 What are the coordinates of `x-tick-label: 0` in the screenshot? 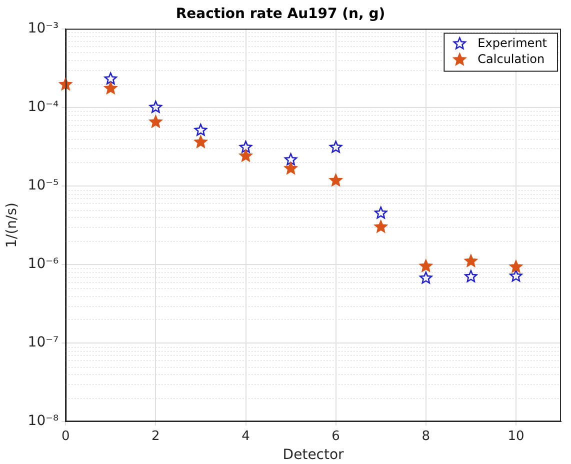 It's located at (65, 436).